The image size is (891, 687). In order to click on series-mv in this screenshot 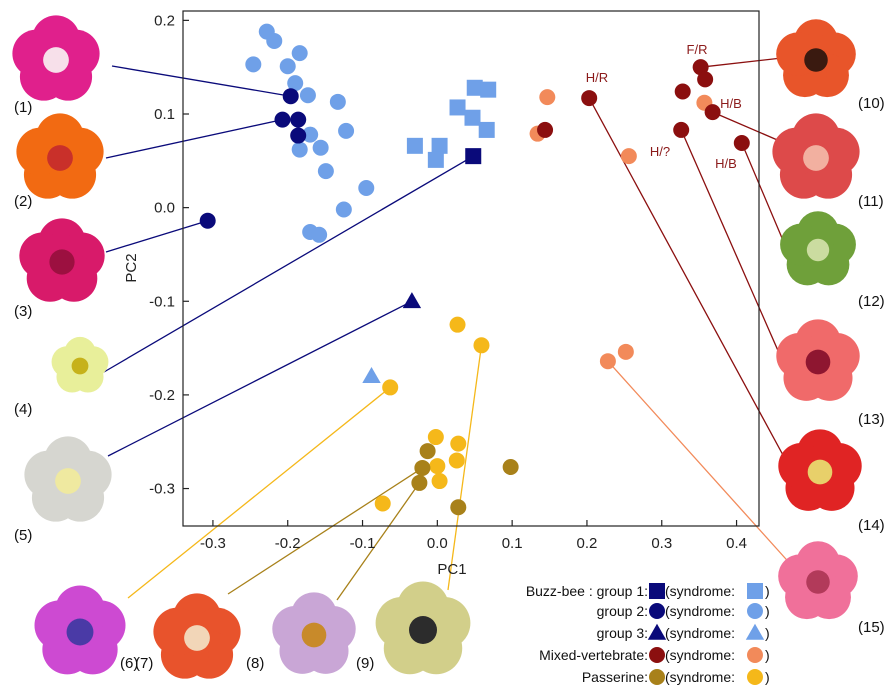, I will do `click(643, 105)`.